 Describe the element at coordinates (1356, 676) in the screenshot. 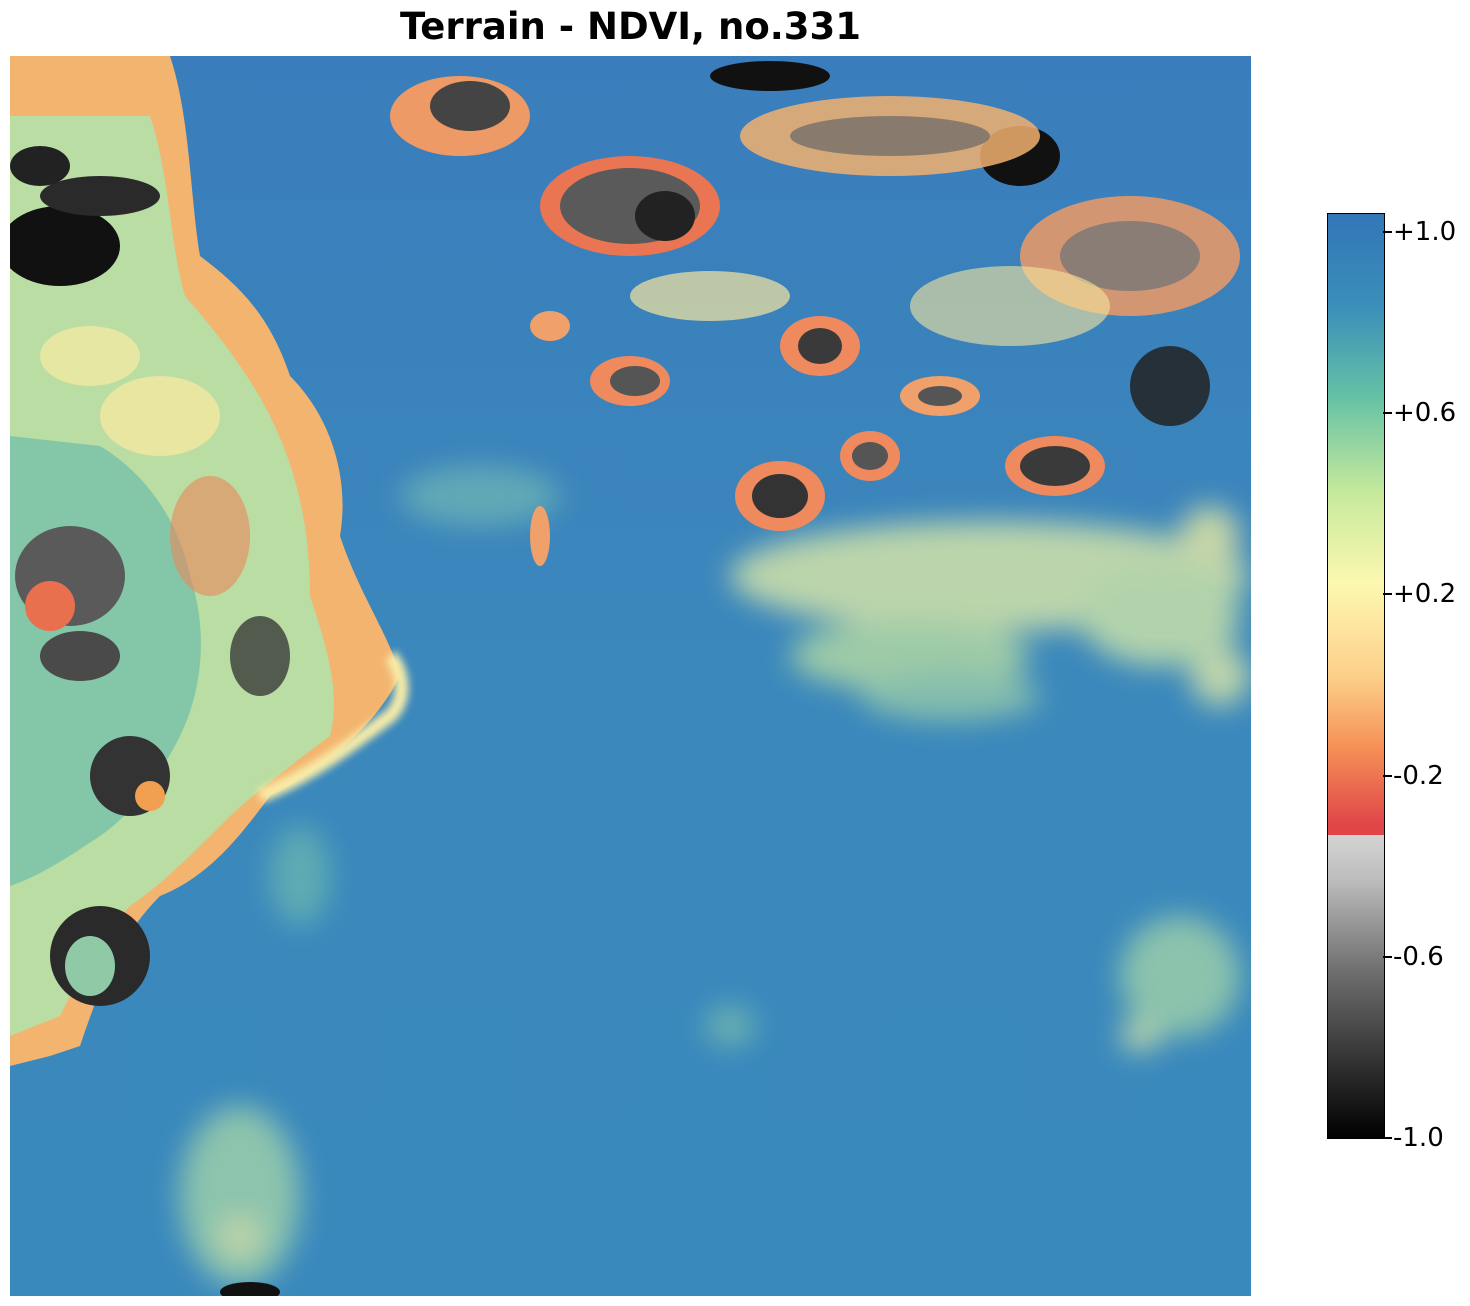

I see `colorbar-gradient` at that location.